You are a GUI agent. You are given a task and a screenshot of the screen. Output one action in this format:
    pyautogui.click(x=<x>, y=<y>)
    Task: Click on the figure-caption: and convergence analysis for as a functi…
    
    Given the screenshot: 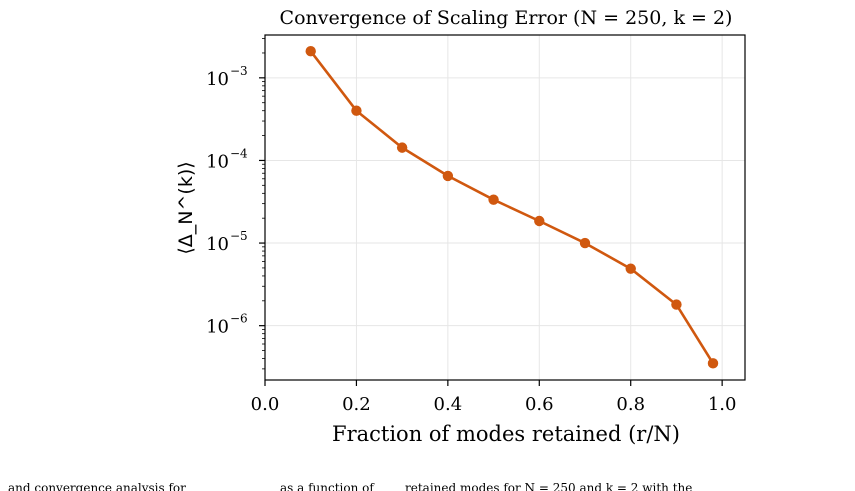 What is the action you would take?
    pyautogui.click(x=427, y=484)
    